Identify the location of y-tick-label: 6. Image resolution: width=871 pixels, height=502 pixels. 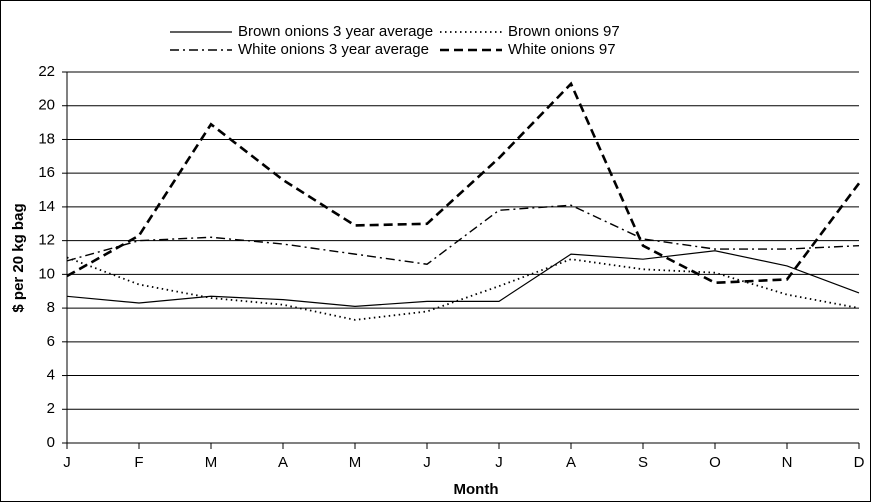
(51, 341).